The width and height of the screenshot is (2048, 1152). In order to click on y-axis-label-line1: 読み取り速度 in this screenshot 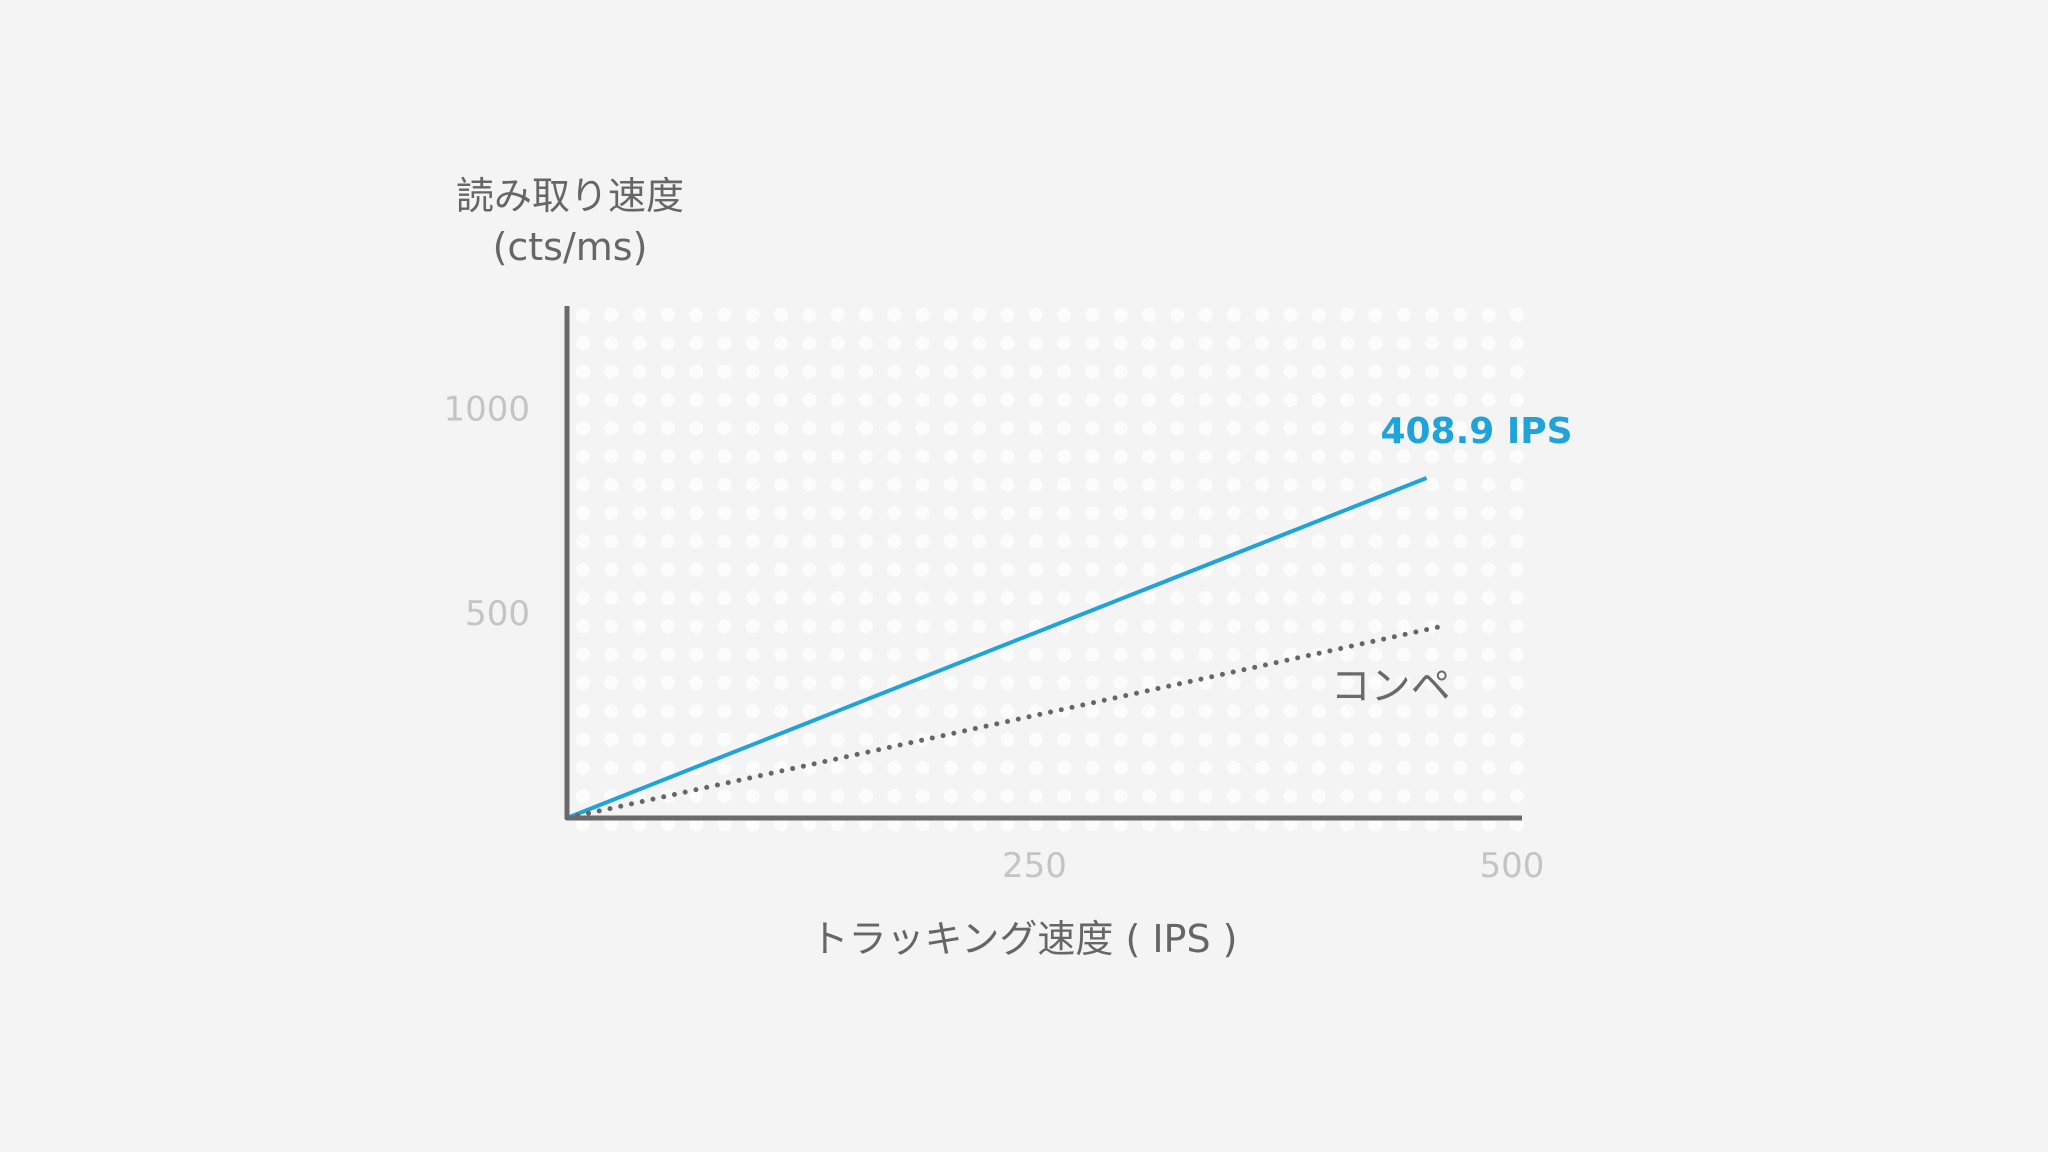, I will do `click(570, 196)`.